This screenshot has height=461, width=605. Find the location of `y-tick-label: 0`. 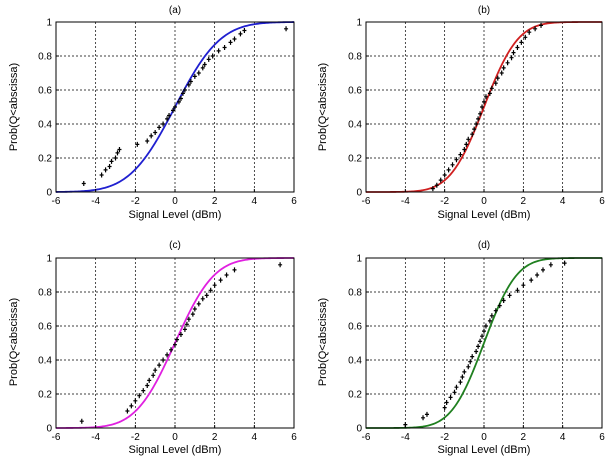

y-tick-label: 0 is located at coordinates (359, 429).